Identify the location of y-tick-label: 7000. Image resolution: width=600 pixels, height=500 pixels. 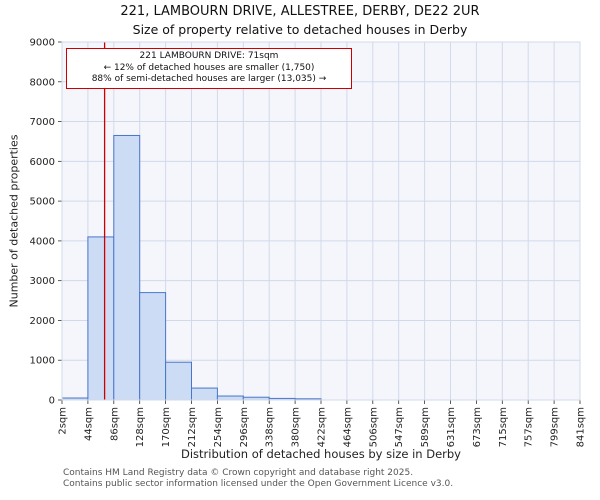
(42, 122).